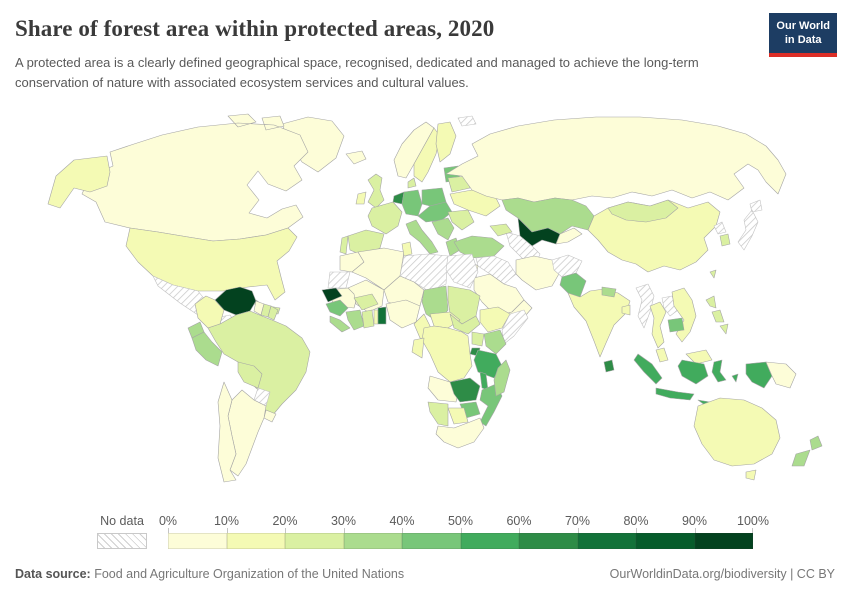  What do you see at coordinates (227, 432) in the screenshot?
I see `country-chile` at bounding box center [227, 432].